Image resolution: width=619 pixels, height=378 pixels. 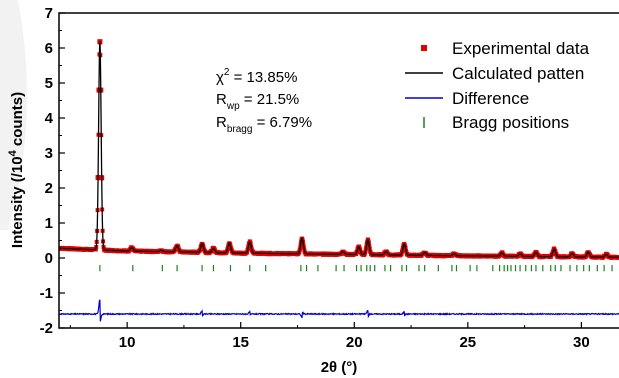 I want to click on legend-label-calculated: Calculated patten, so click(x=518, y=73).